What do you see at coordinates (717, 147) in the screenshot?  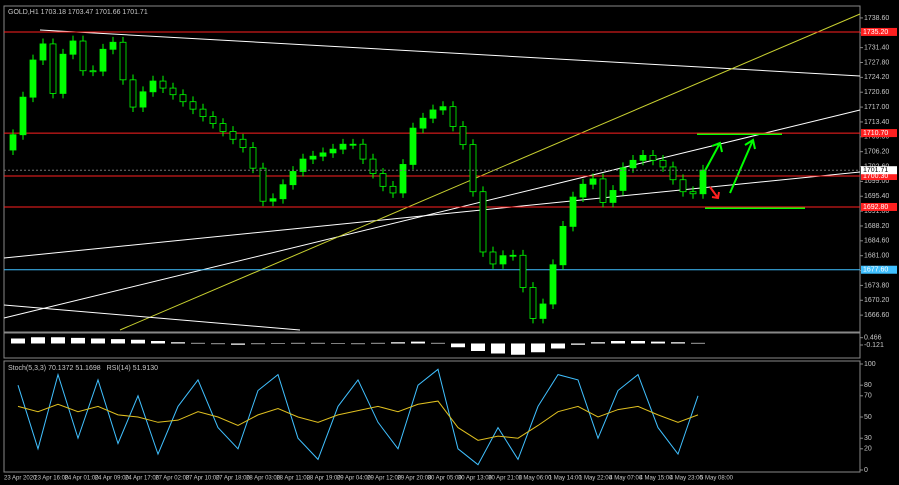 I see `arrow-head` at bounding box center [717, 147].